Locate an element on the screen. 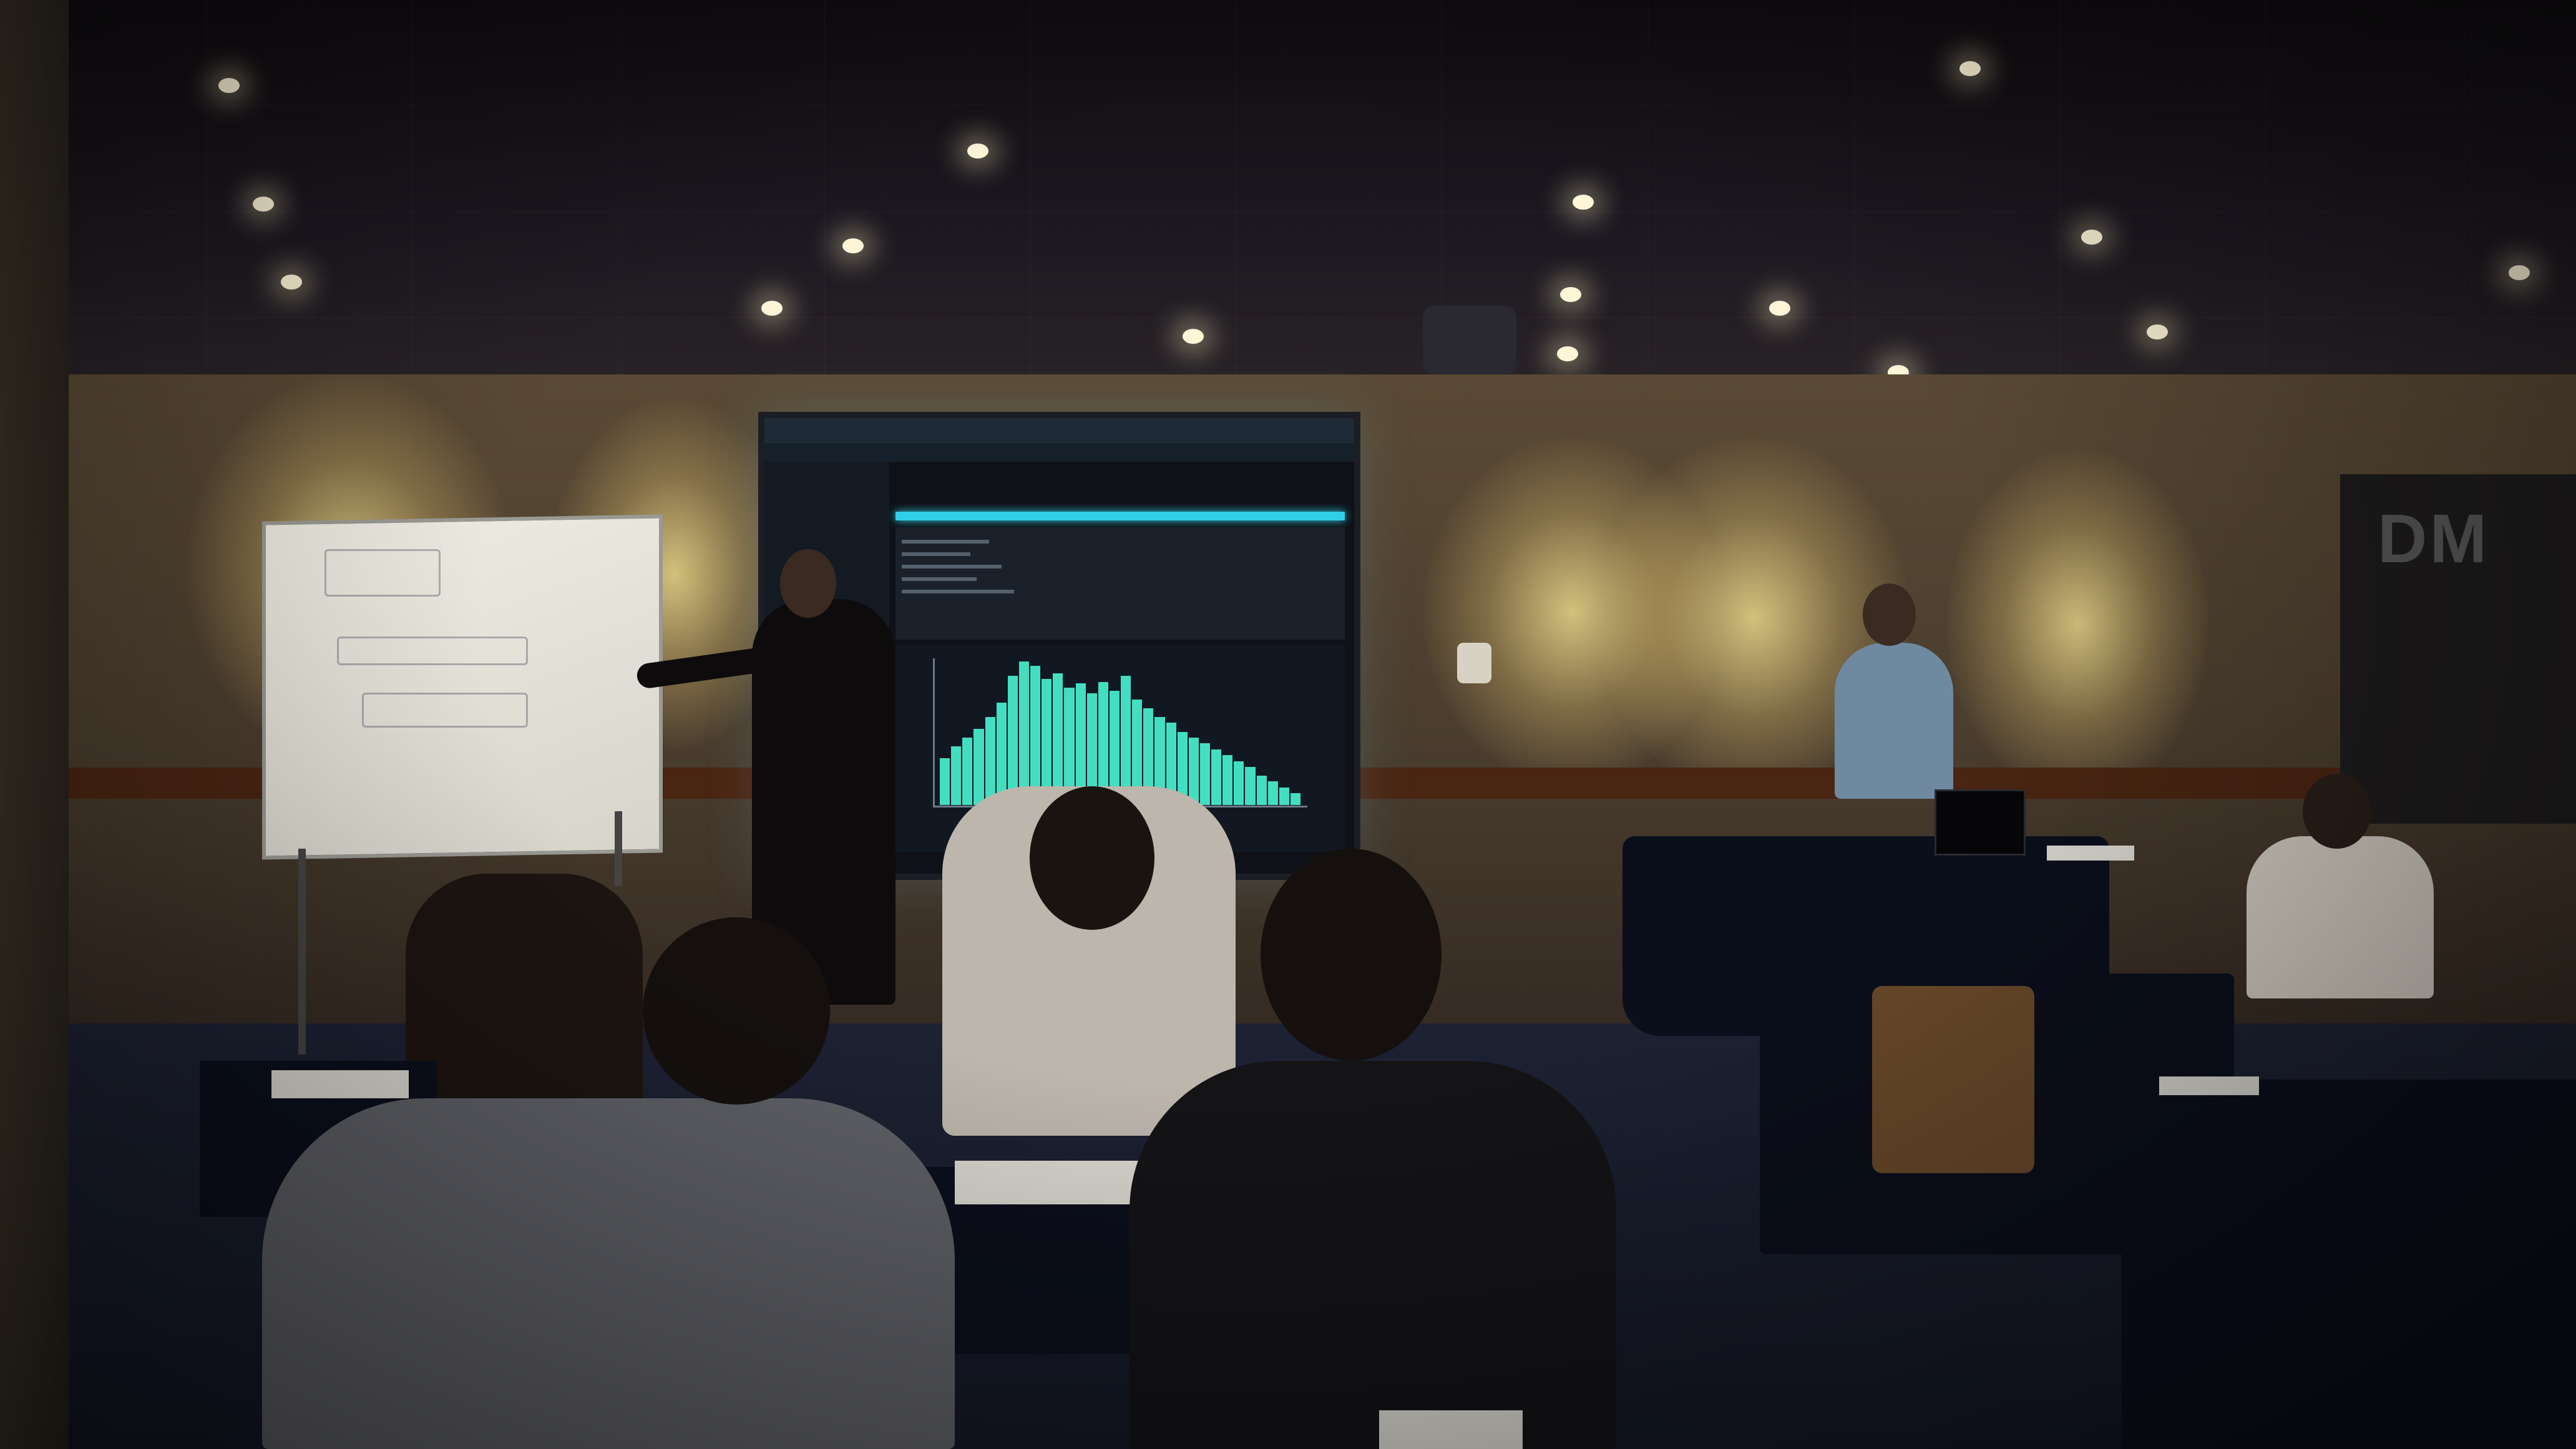  presenter-head is located at coordinates (808, 583).